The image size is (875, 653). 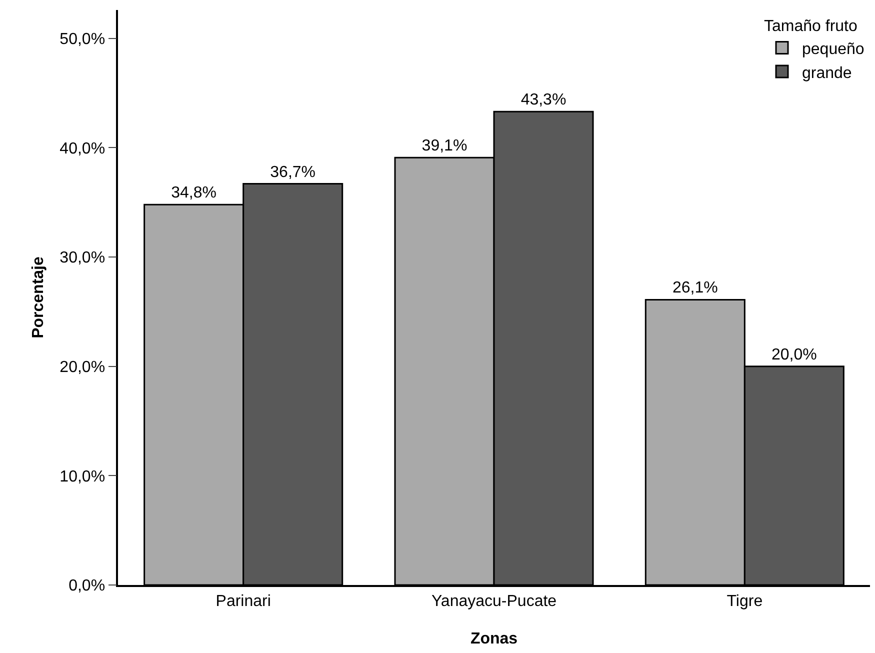 I want to click on y-tick-label: 20,0%, so click(x=83, y=367).